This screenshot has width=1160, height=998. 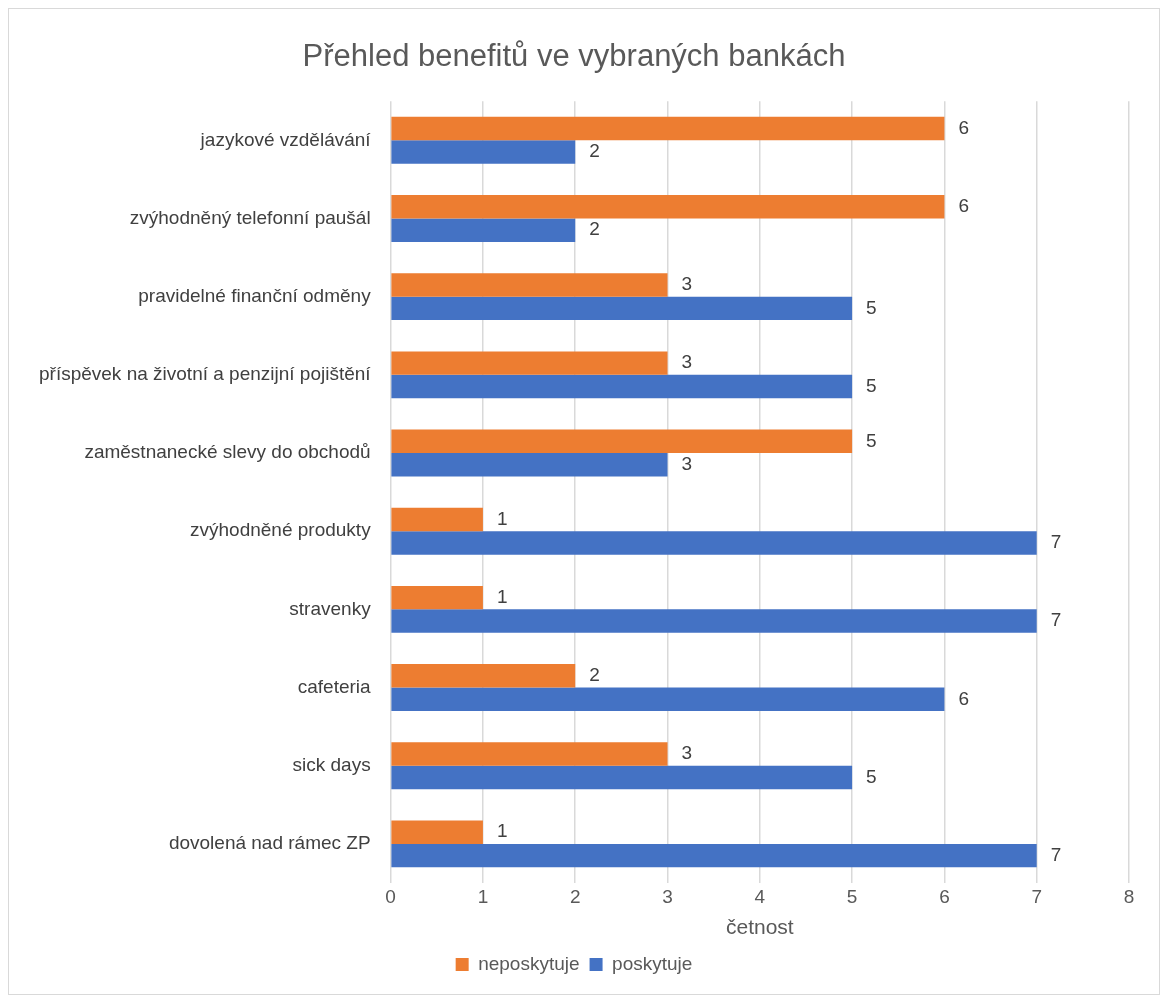 What do you see at coordinates (390, 896) in the screenshot?
I see `x-tick-label: 0` at bounding box center [390, 896].